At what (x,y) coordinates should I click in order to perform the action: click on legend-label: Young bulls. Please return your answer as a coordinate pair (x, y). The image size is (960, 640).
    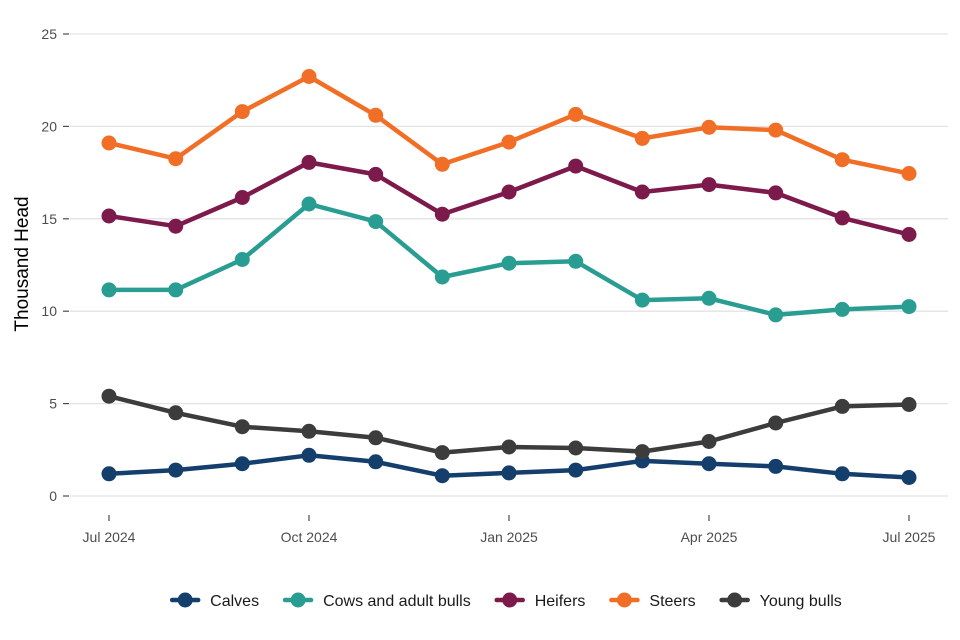
    Looking at the image, I should click on (801, 601).